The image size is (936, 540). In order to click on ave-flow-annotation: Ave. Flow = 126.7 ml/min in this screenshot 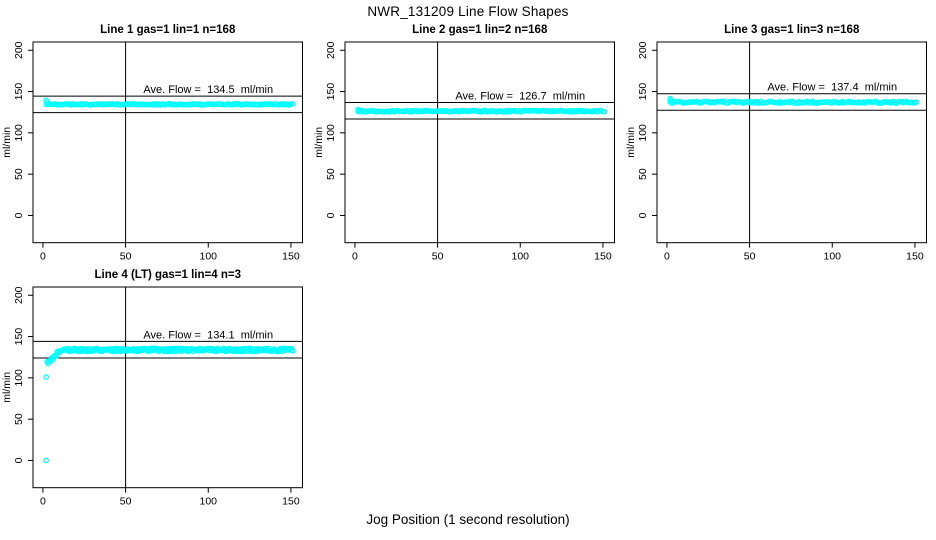, I will do `click(520, 97)`.